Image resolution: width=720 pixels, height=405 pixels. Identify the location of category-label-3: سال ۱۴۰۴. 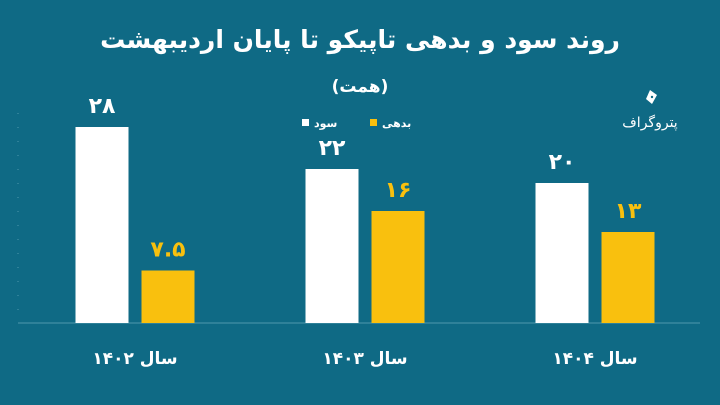
(594, 359).